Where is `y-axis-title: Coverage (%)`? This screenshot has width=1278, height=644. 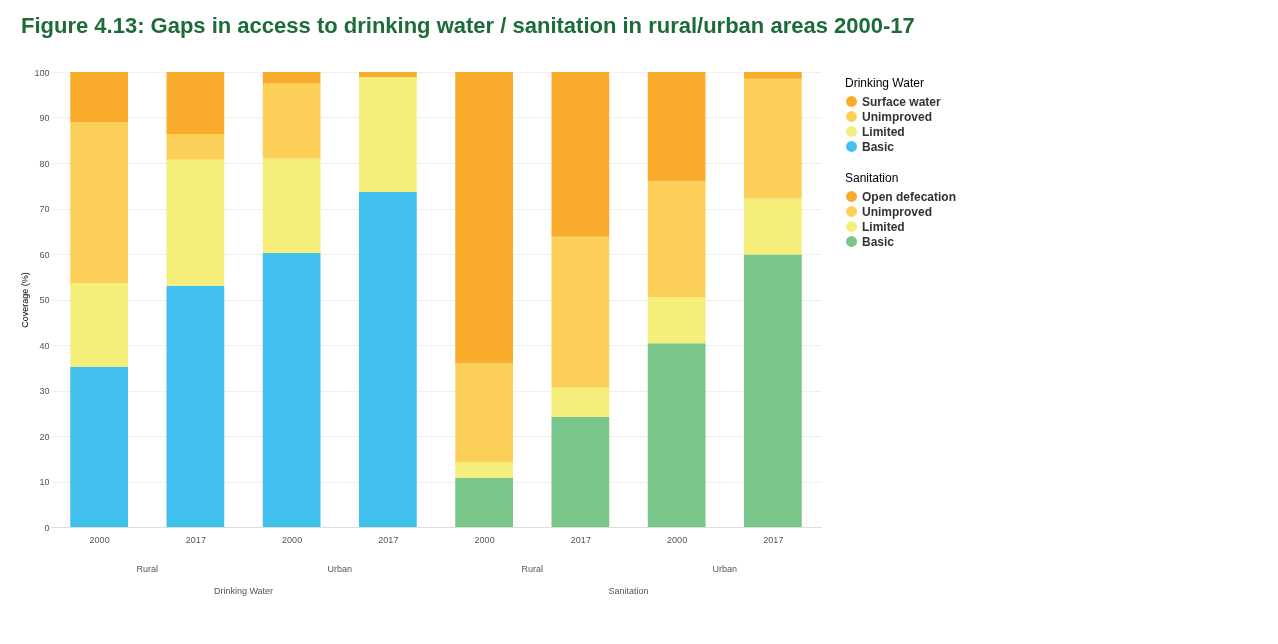 y-axis-title: Coverage (%) is located at coordinates (25, 300).